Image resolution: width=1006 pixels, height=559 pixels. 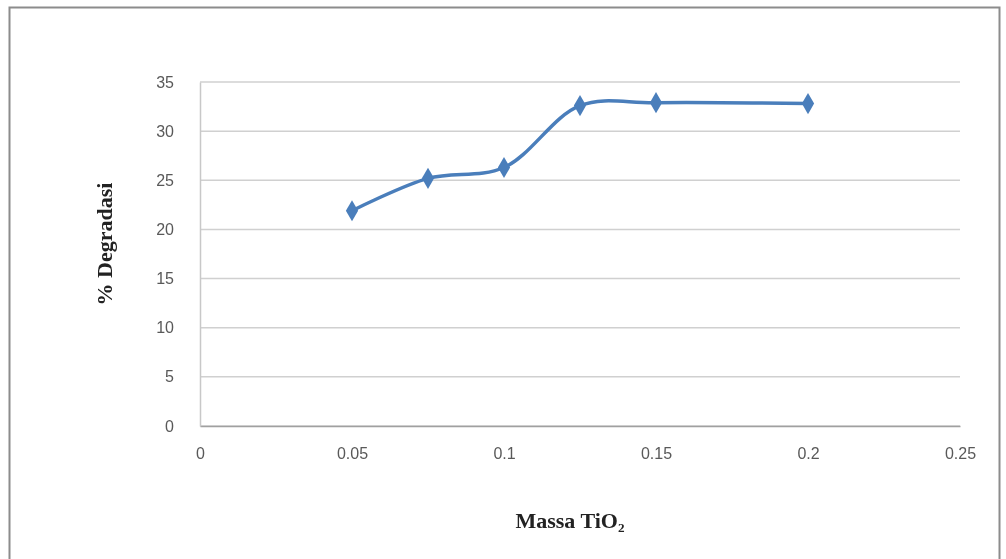 What do you see at coordinates (165, 328) in the screenshot?
I see `y-tick-label: 10` at bounding box center [165, 328].